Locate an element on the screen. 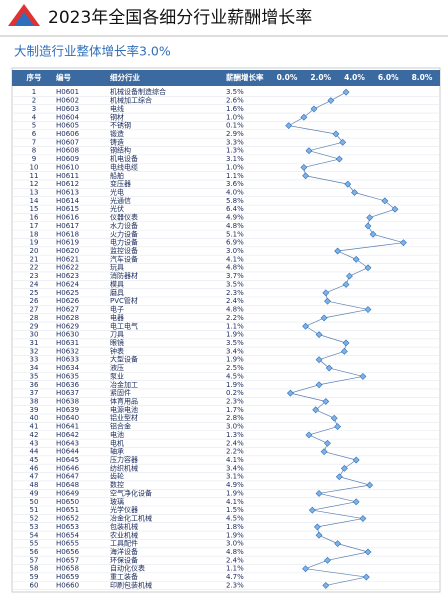  axis-tick-label: 2.0% is located at coordinates (320, 77).